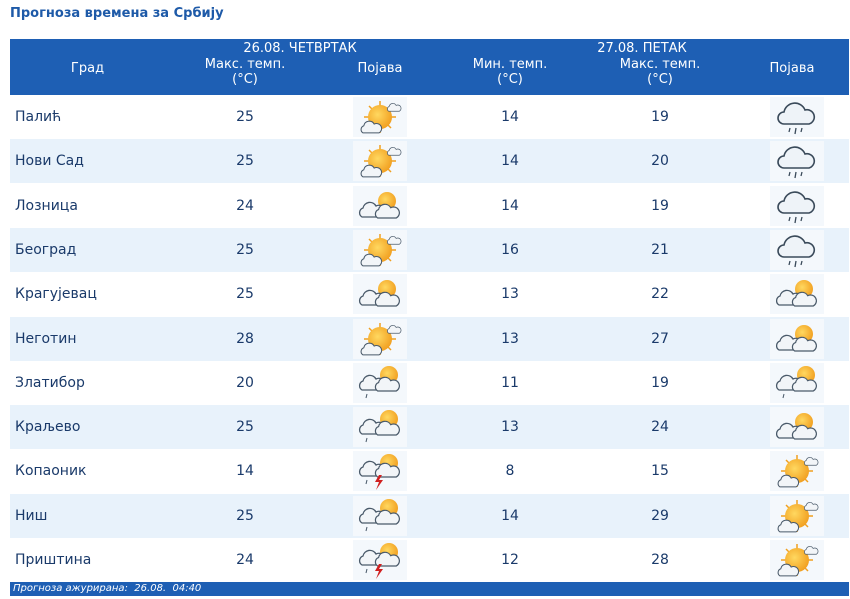 Image resolution: width=850 pixels, height=599 pixels. I want to click on max-temp: 20, so click(245, 382).